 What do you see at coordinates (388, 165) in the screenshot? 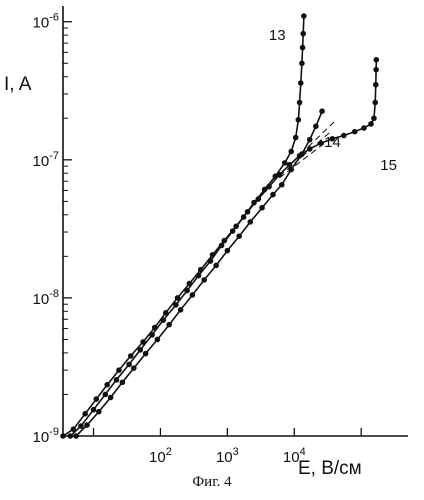
I see `curve-label-15: 15` at bounding box center [388, 165].